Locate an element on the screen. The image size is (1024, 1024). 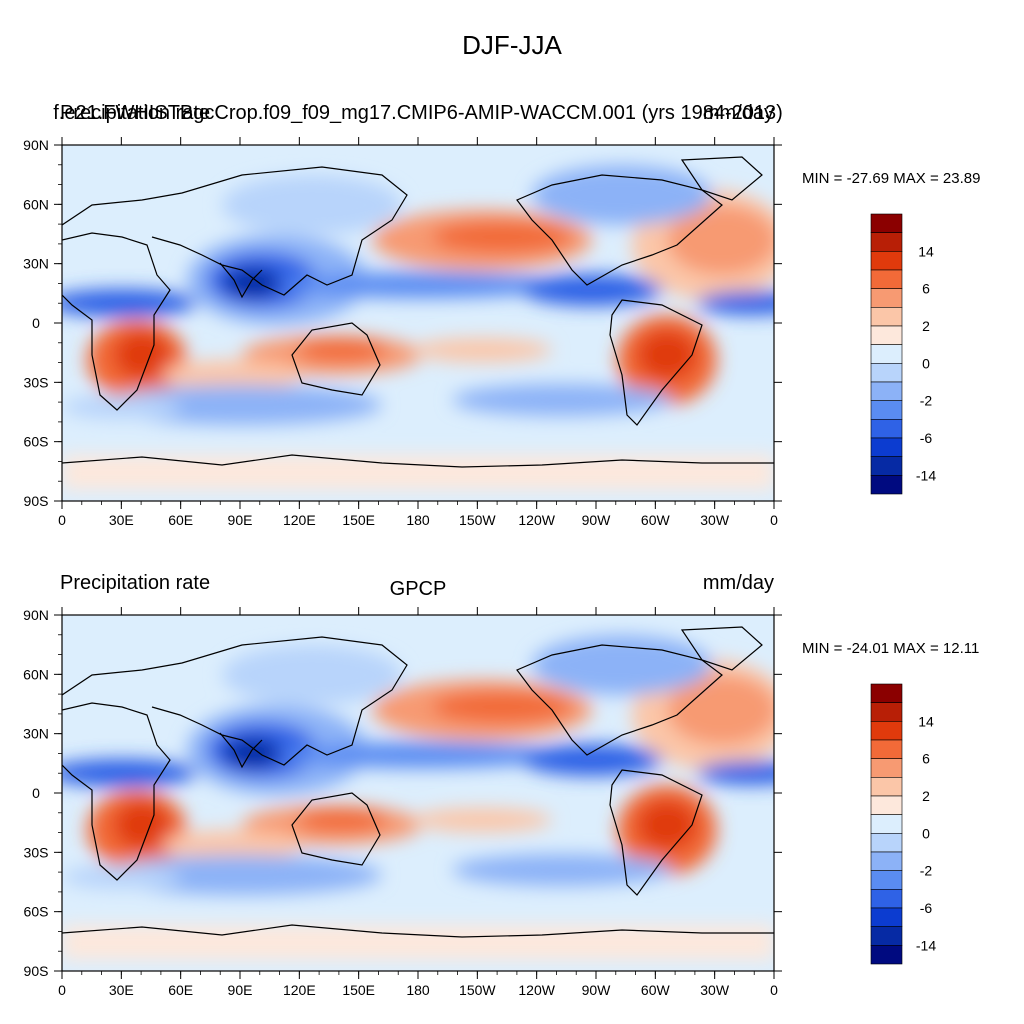
panel1-lat-label: 30S is located at coordinates (36, 382).